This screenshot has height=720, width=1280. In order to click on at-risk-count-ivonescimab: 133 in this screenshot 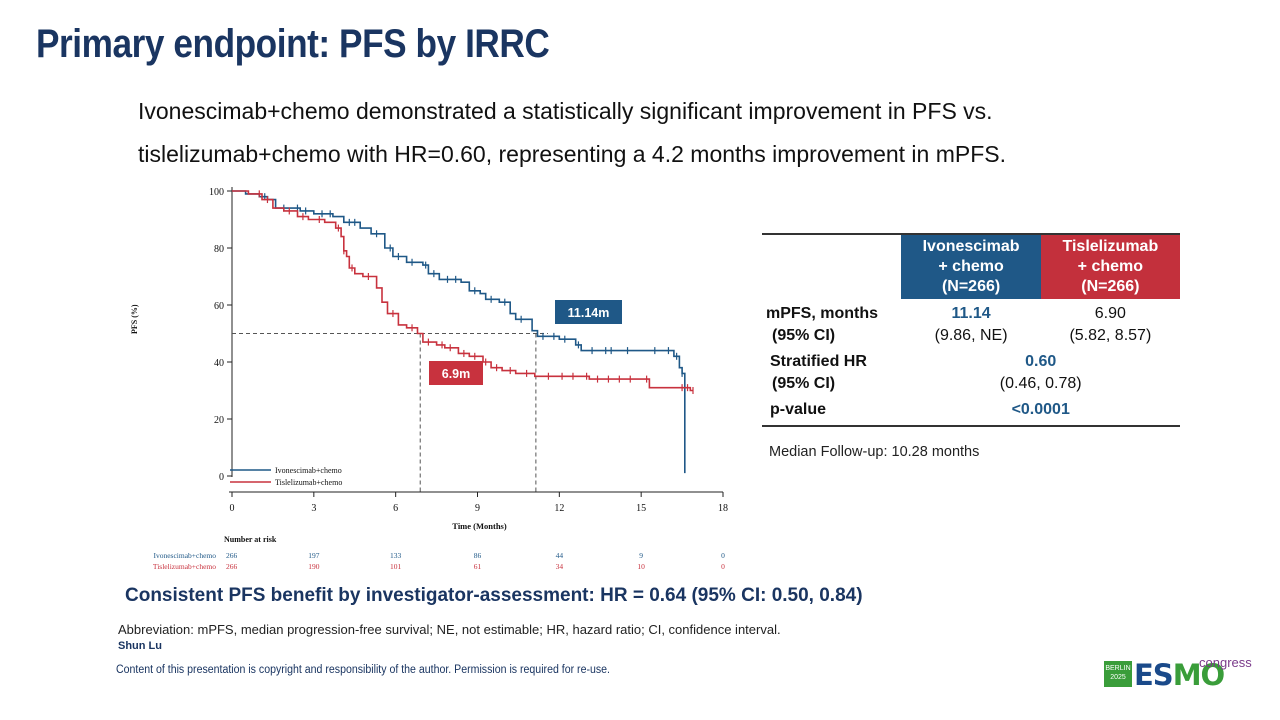, I will do `click(396, 555)`.